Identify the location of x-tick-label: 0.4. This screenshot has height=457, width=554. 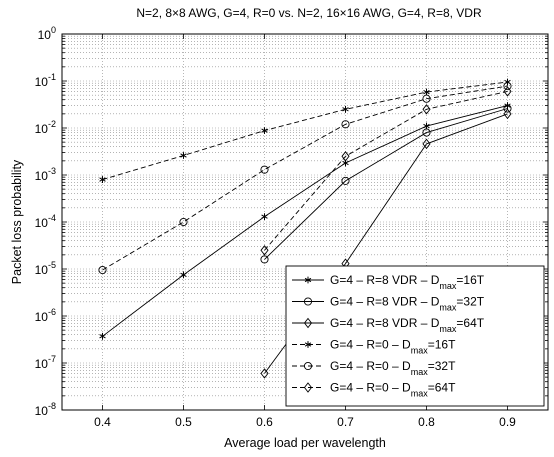
(102, 422).